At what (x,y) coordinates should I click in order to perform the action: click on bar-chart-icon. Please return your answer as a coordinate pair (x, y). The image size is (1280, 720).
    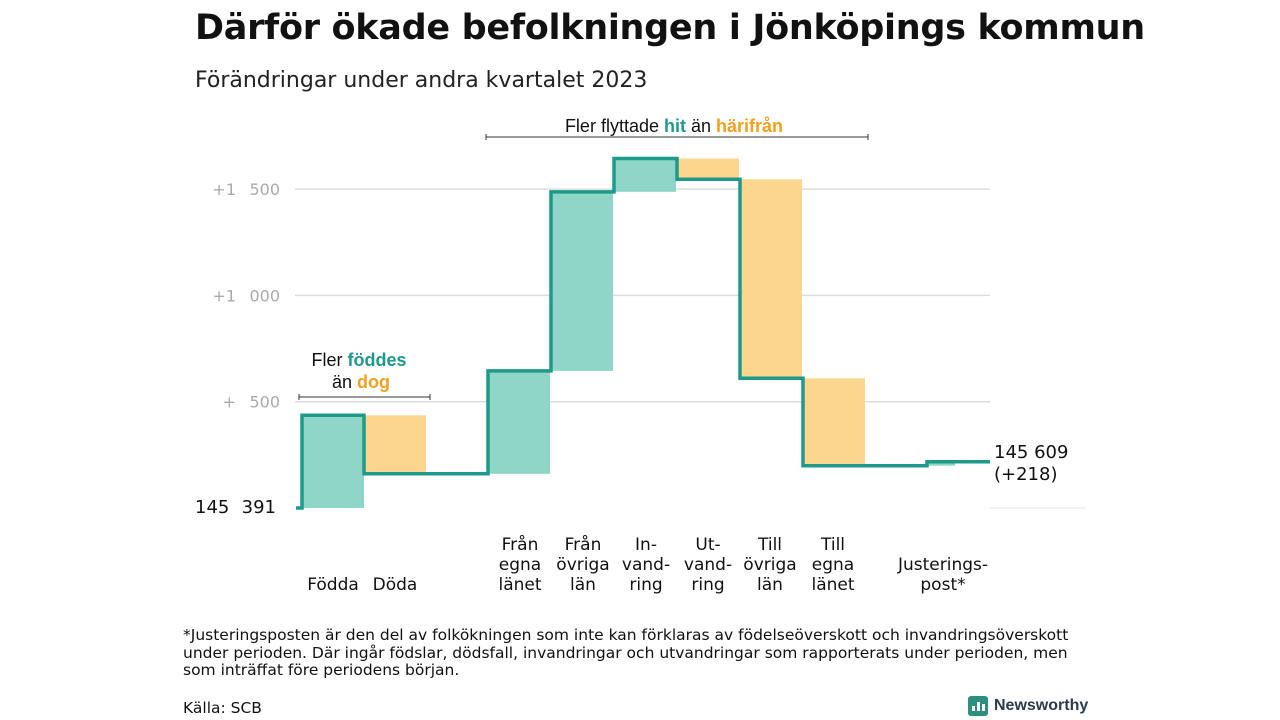
    Looking at the image, I should click on (978, 706).